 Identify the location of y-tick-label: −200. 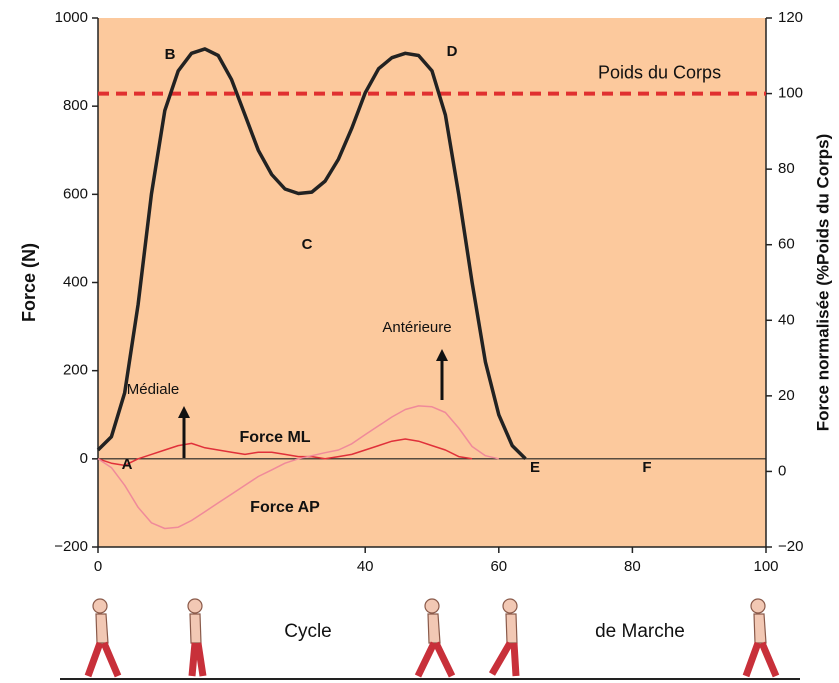
(71, 546).